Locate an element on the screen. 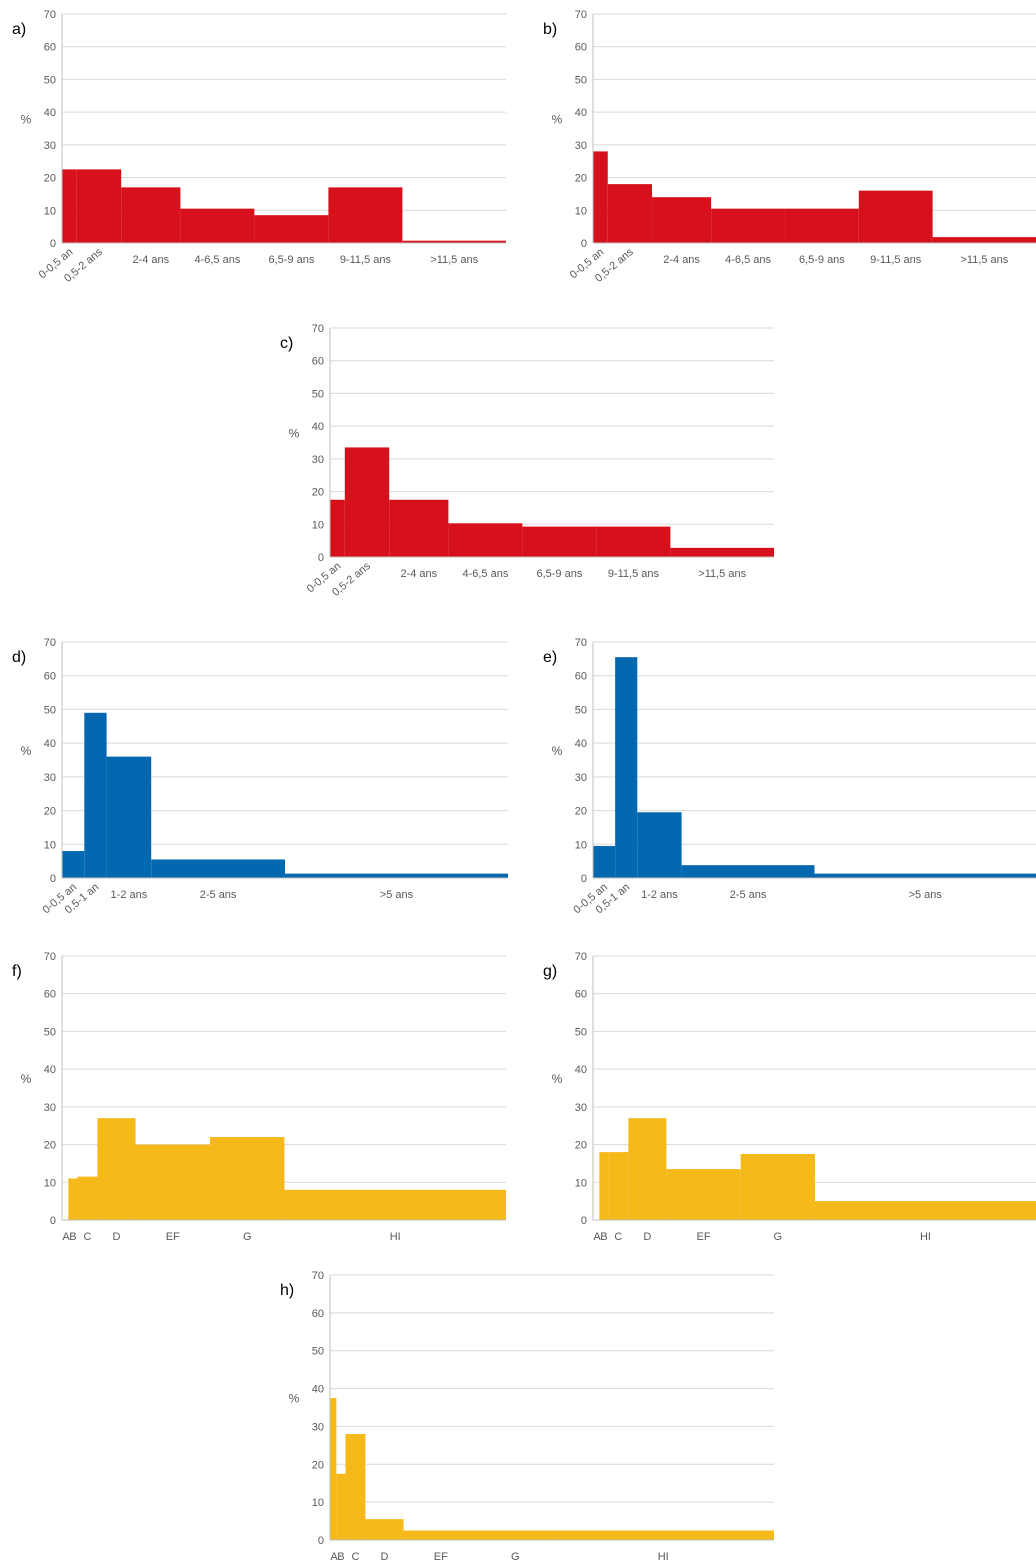  x-tick-label: 1-2 ans is located at coordinates (129, 895).